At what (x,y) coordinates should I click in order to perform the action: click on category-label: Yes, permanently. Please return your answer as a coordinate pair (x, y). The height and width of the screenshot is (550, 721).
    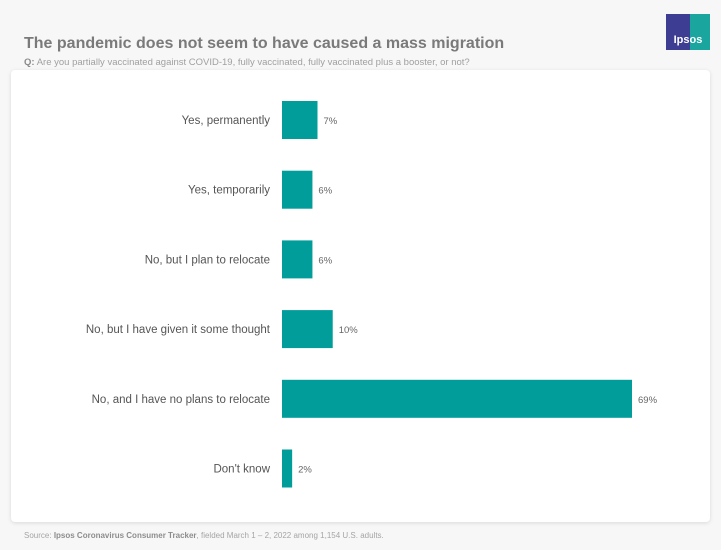
    Looking at the image, I should click on (226, 121).